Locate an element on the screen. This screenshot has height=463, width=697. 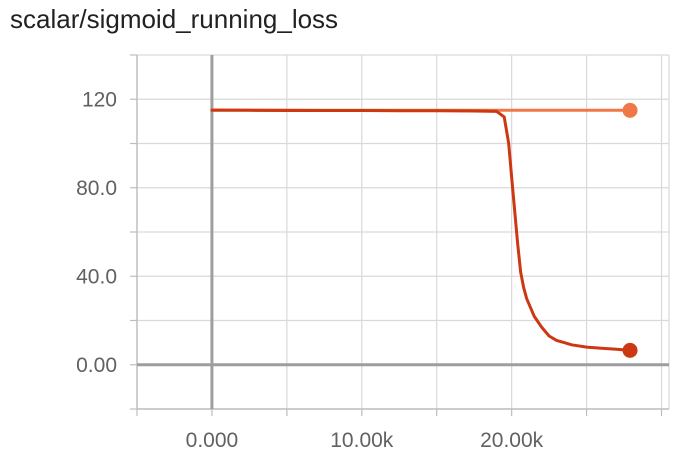
y-tick-label: 0.00 is located at coordinates (96, 365).